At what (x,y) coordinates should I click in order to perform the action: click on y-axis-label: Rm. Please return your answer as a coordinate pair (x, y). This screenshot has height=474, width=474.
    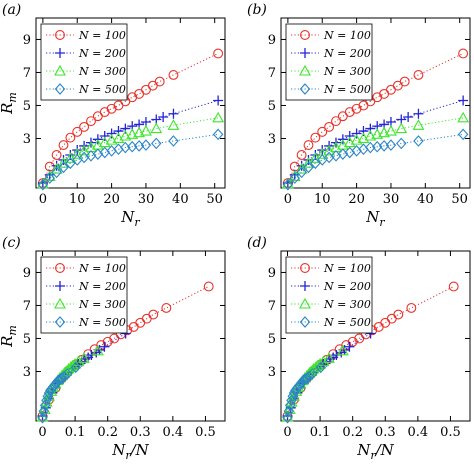
    Looking at the image, I should click on (9, 336).